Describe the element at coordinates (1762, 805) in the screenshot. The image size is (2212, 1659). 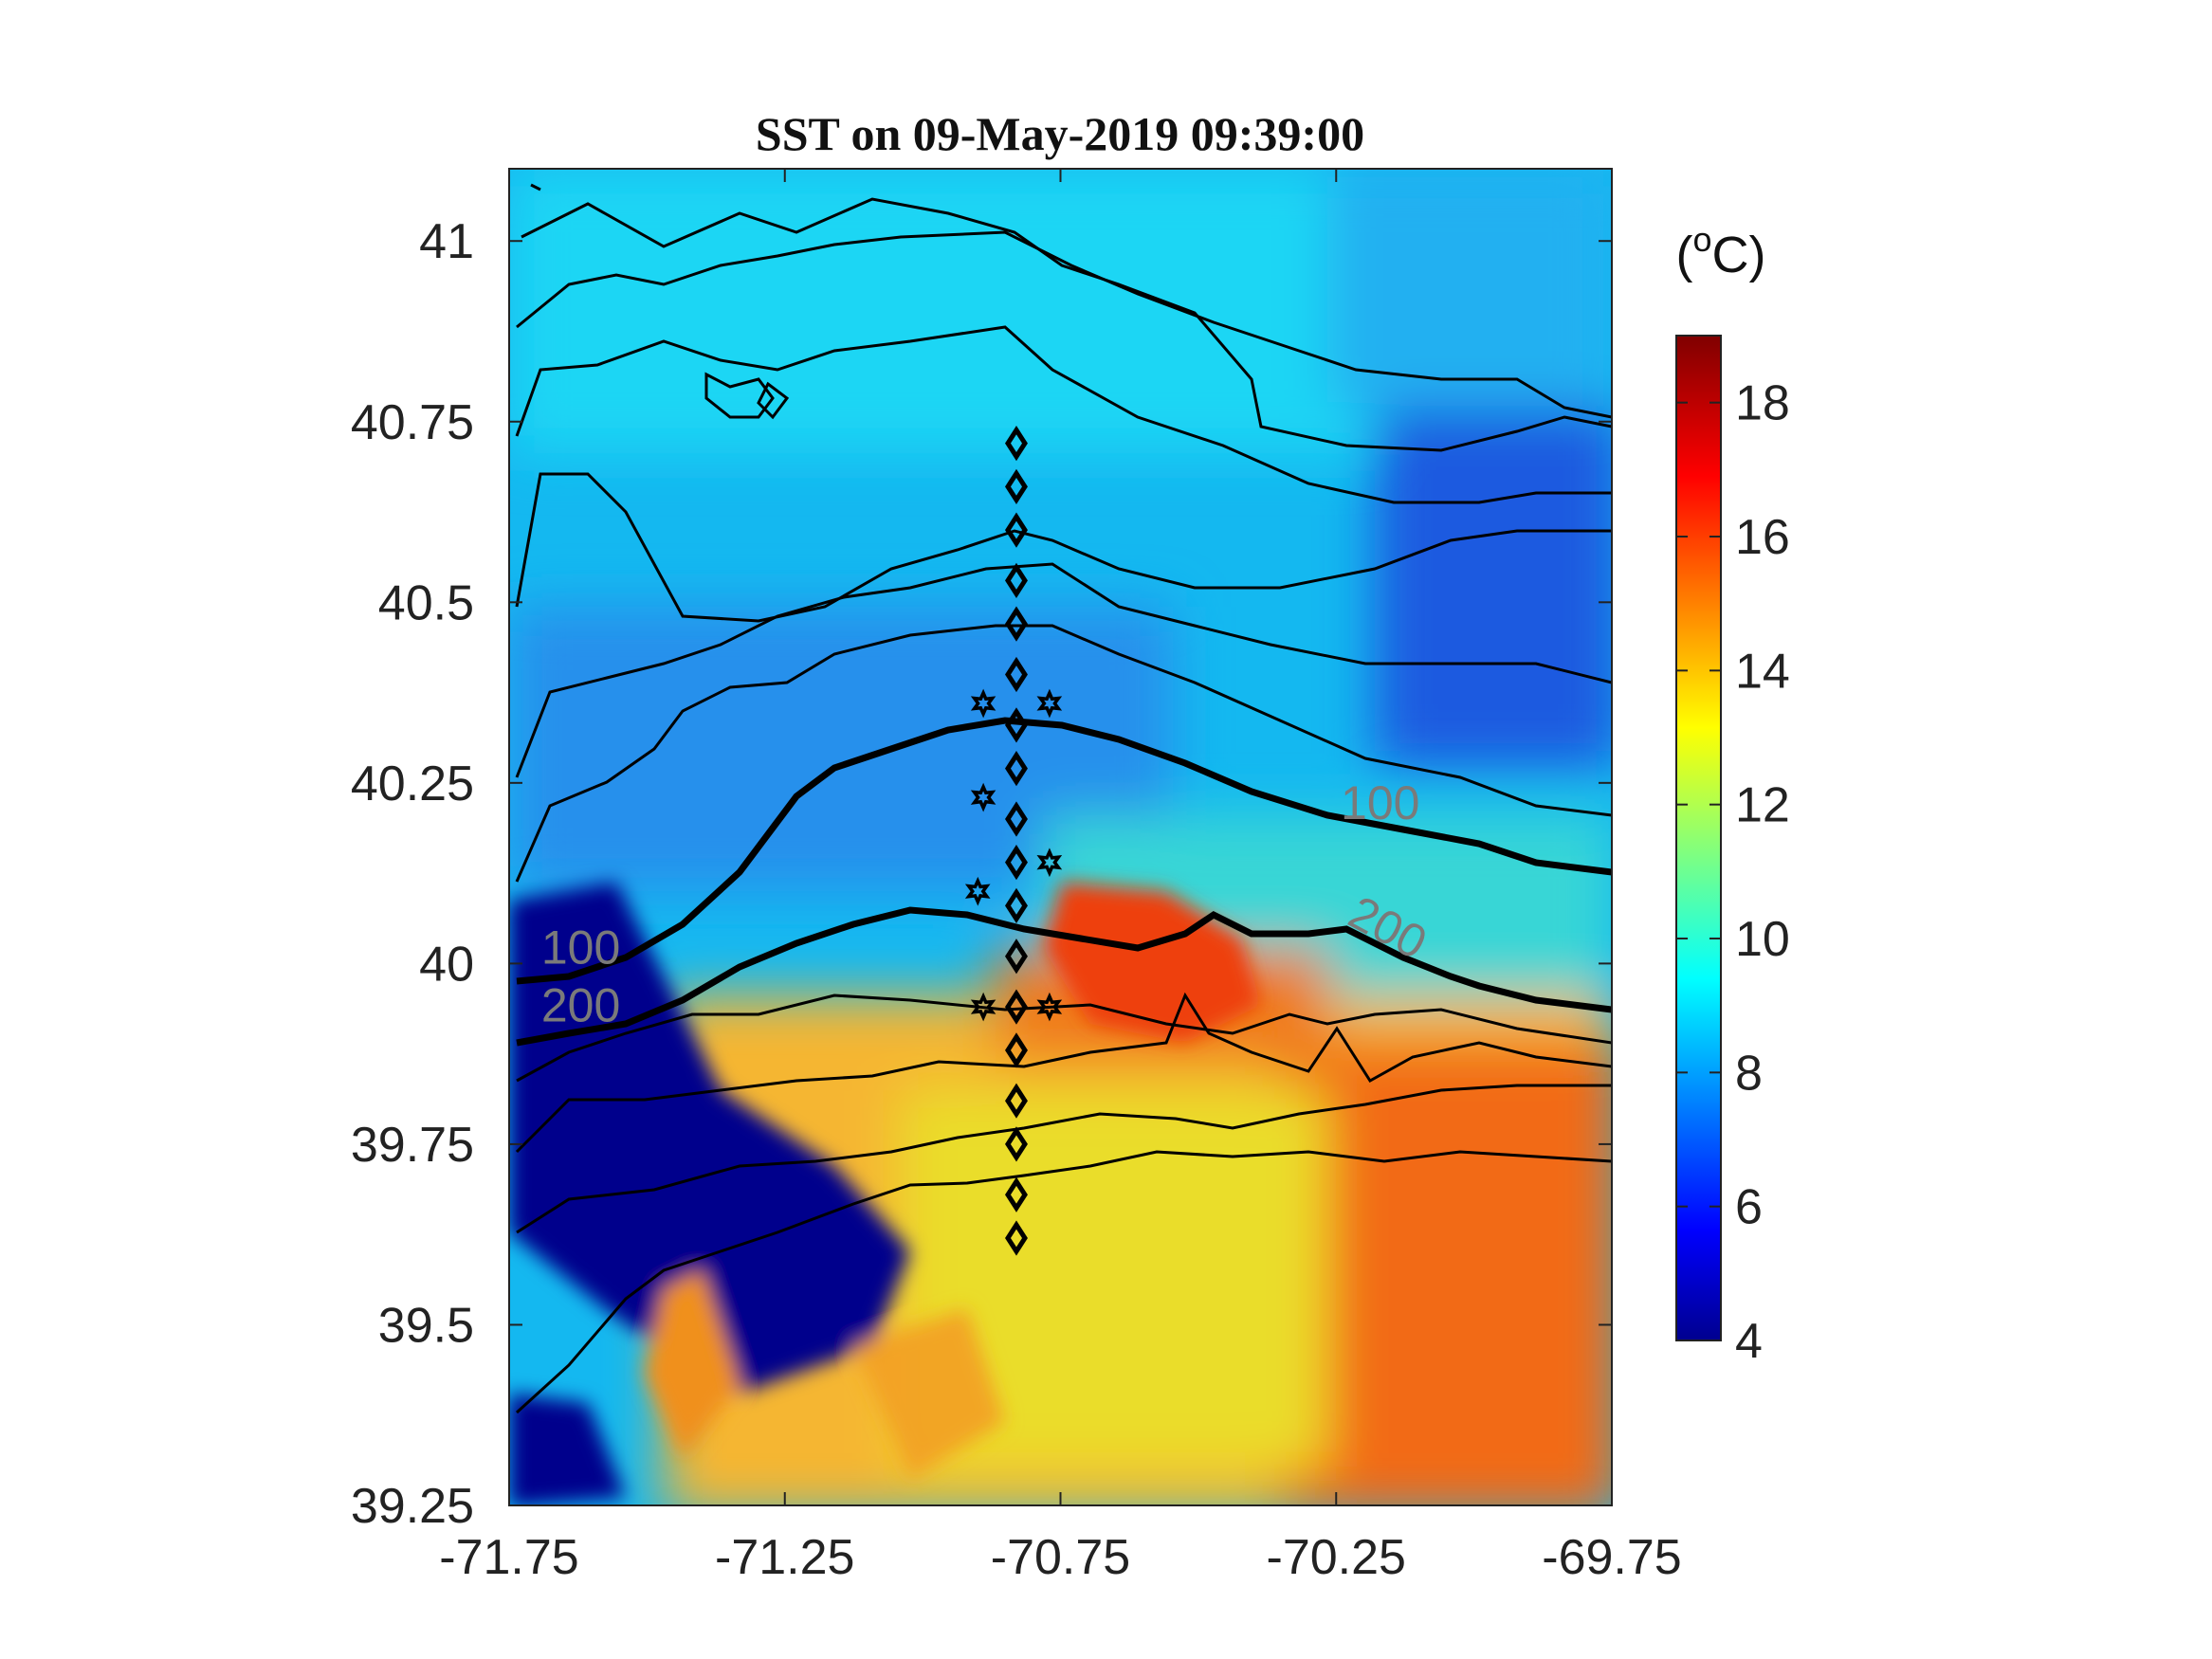
I see `colorbar-tick-label: 12` at that location.